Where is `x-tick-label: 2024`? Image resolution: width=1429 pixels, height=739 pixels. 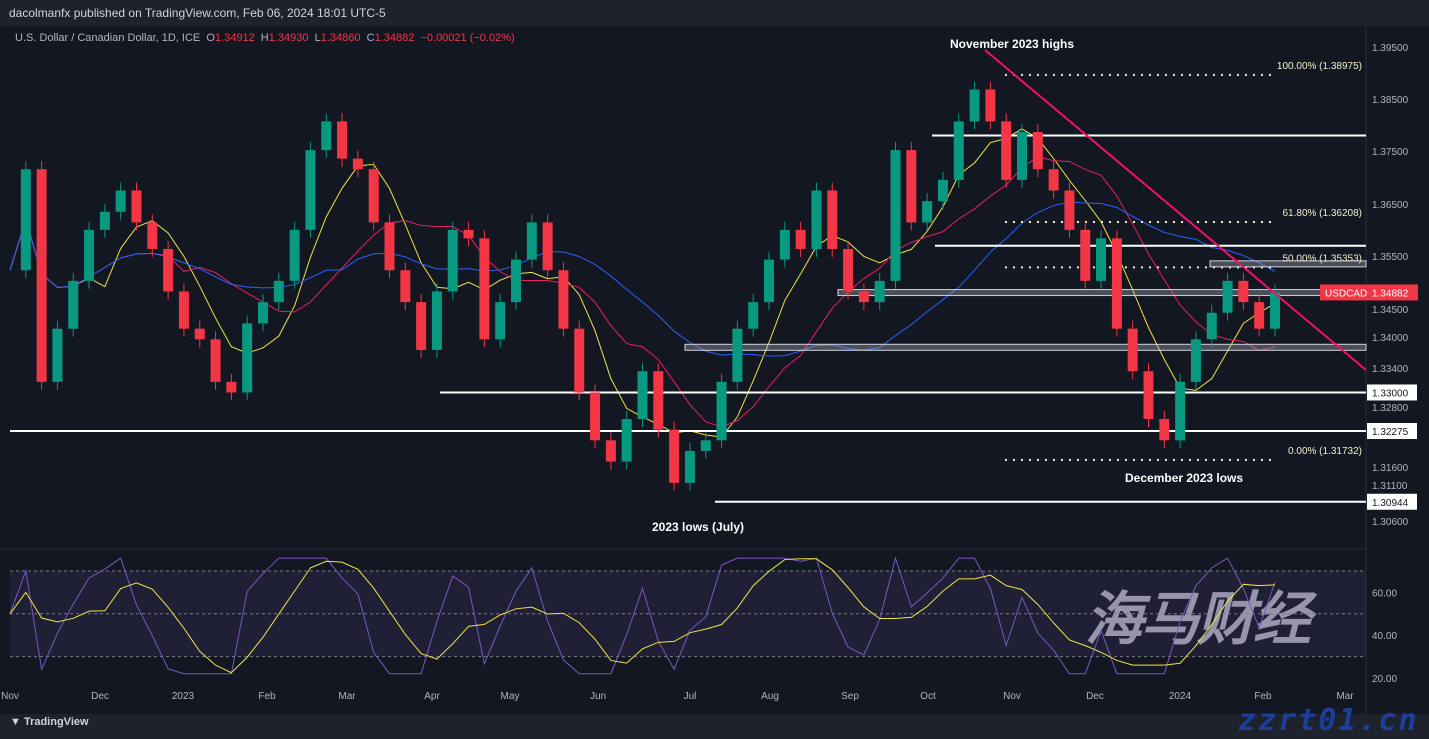 x-tick-label: 2024 is located at coordinates (1180, 696).